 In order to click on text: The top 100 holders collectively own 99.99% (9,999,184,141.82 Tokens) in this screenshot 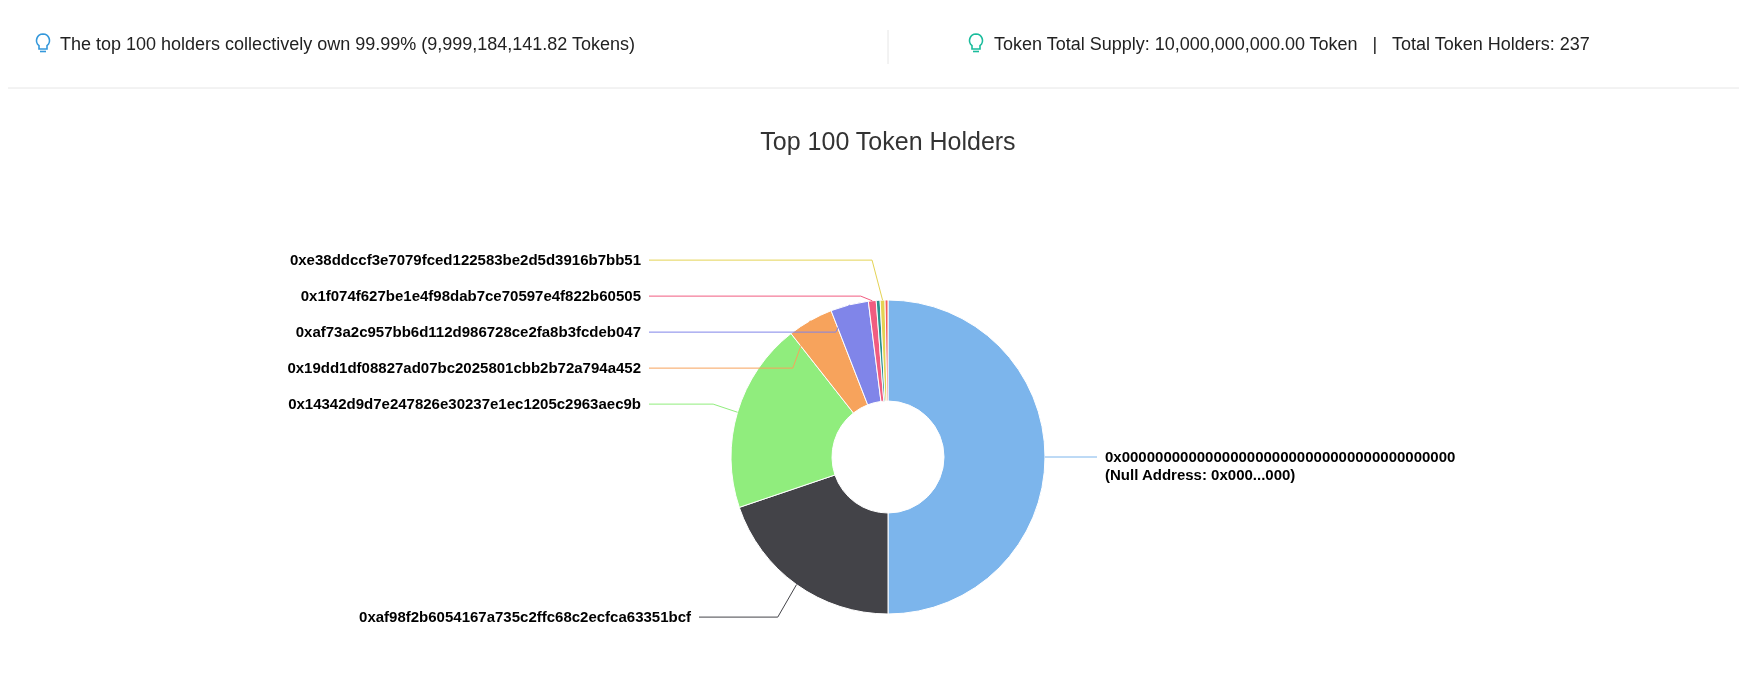, I will do `click(348, 44)`.